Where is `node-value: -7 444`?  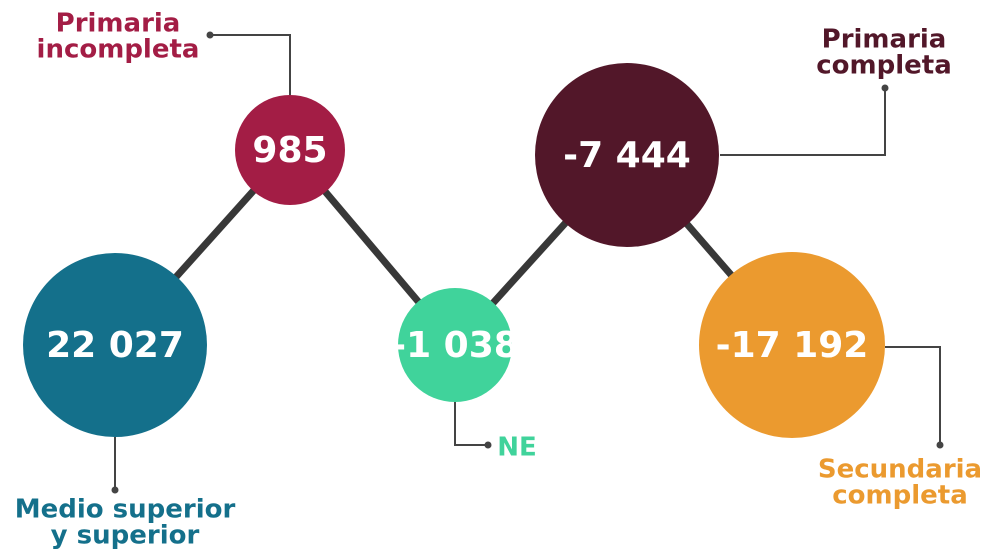 node-value: -7 444 is located at coordinates (627, 155).